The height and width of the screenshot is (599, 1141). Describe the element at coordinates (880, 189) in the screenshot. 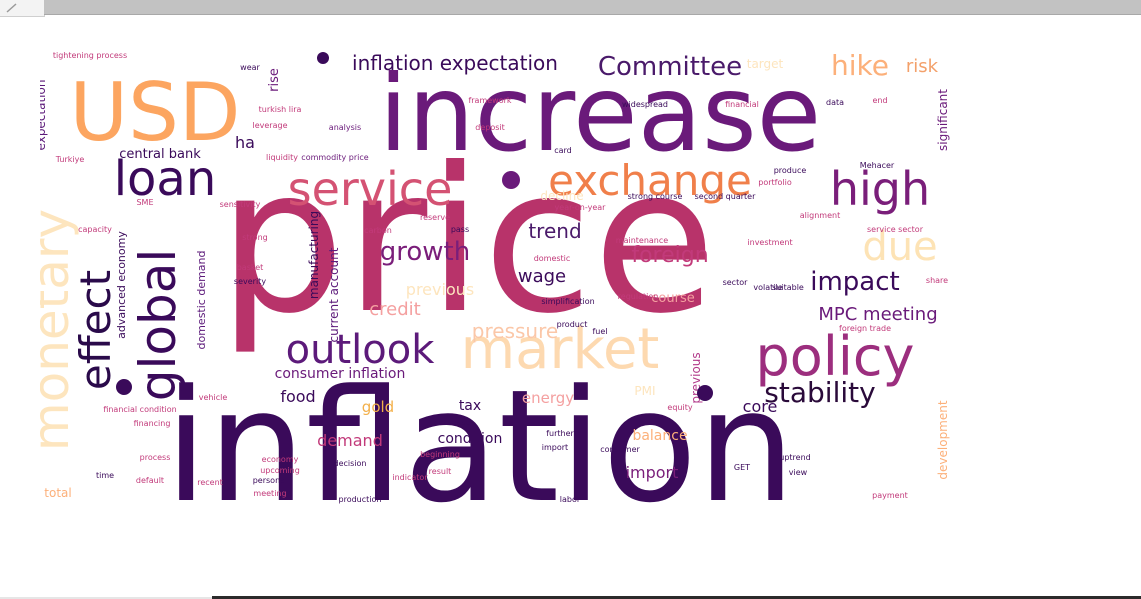

I see `word-7: high` at that location.